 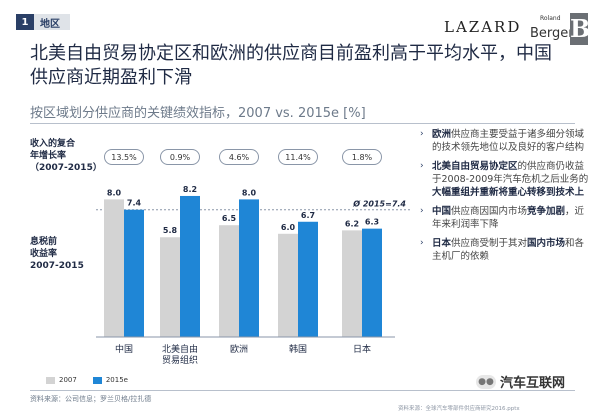 I want to click on ebit-label-line-2: 收益率, so click(x=44, y=254).